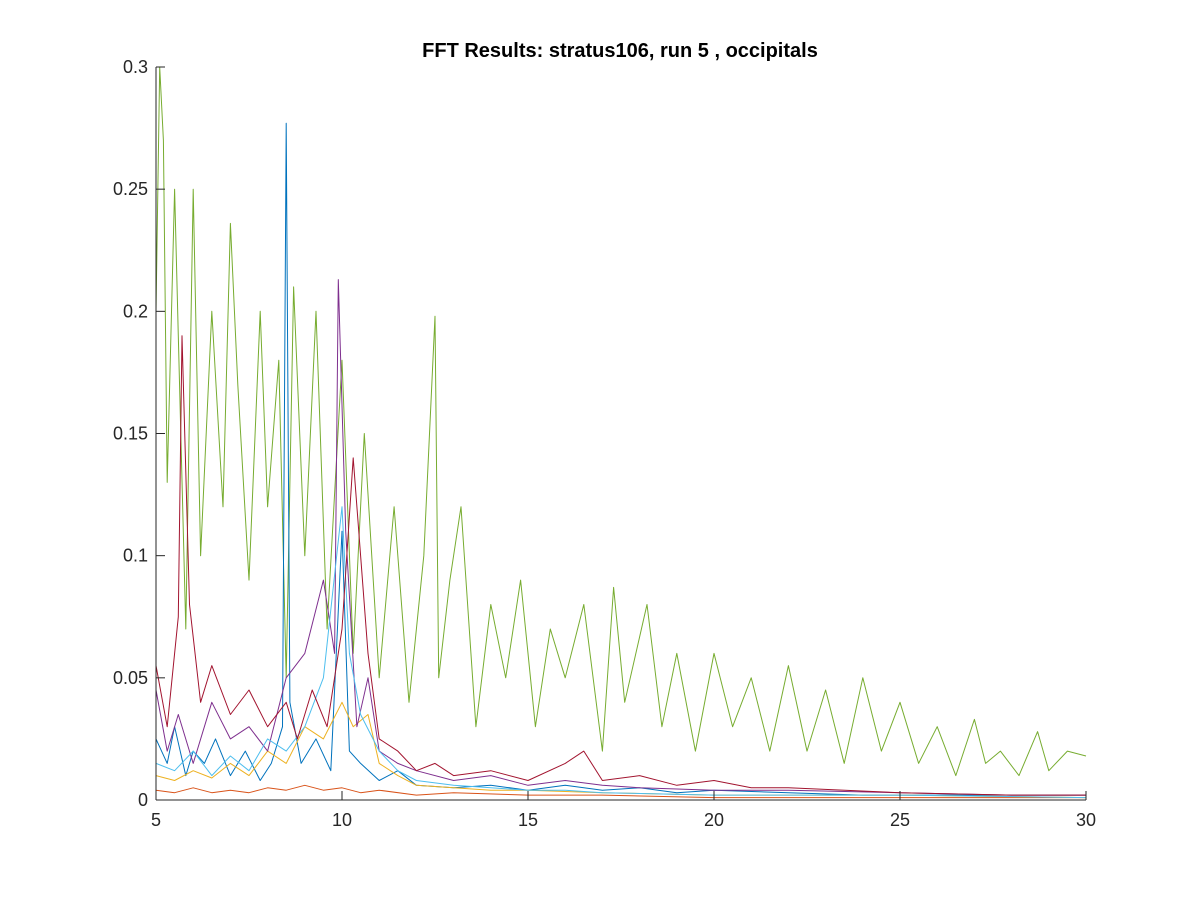 Image resolution: width=1200 pixels, height=900 pixels. What do you see at coordinates (130, 678) in the screenshot?
I see `y-tick-label: 0.05` at bounding box center [130, 678].